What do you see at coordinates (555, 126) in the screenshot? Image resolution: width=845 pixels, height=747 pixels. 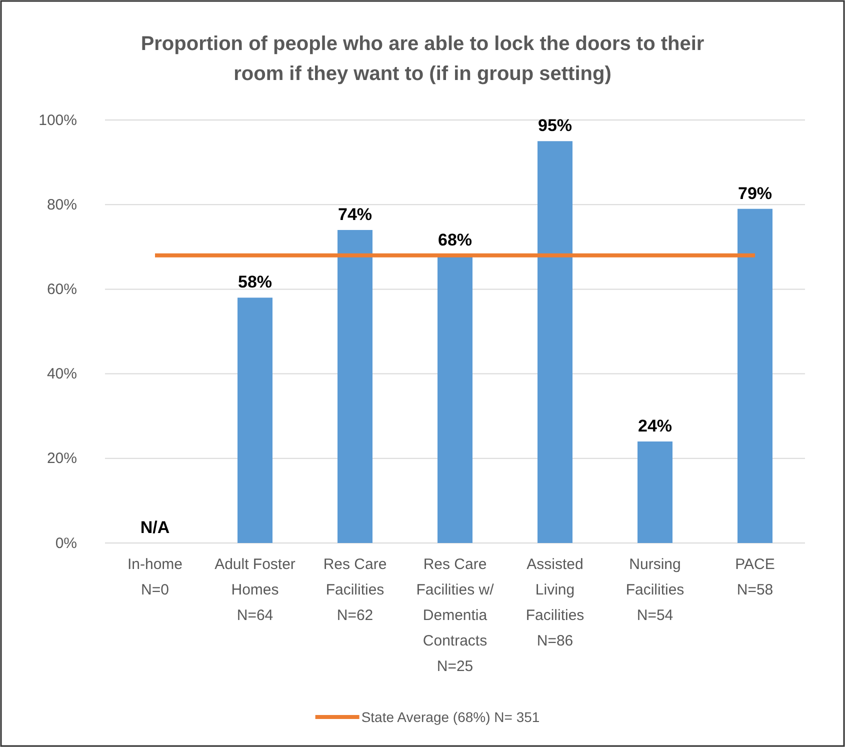 I see `data-label: 95%` at bounding box center [555, 126].